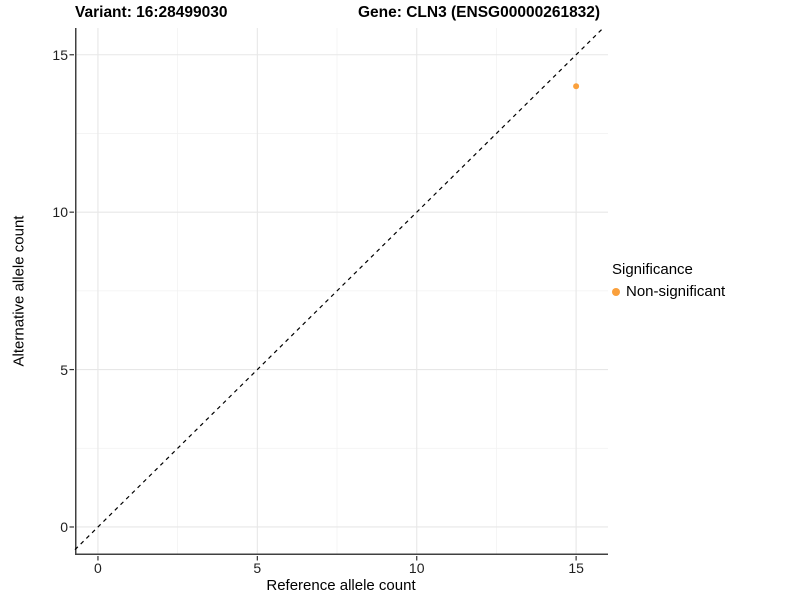  What do you see at coordinates (576, 86) in the screenshot?
I see `data-point` at bounding box center [576, 86].